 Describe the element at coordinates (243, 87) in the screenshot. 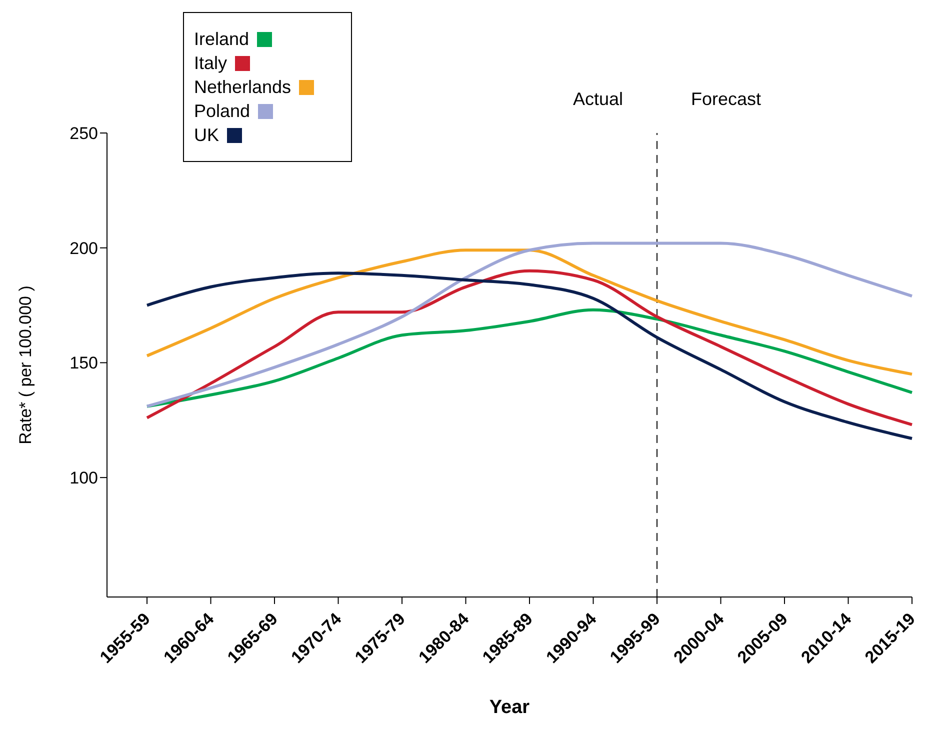

I see `legend-label: Netherlands` at that location.